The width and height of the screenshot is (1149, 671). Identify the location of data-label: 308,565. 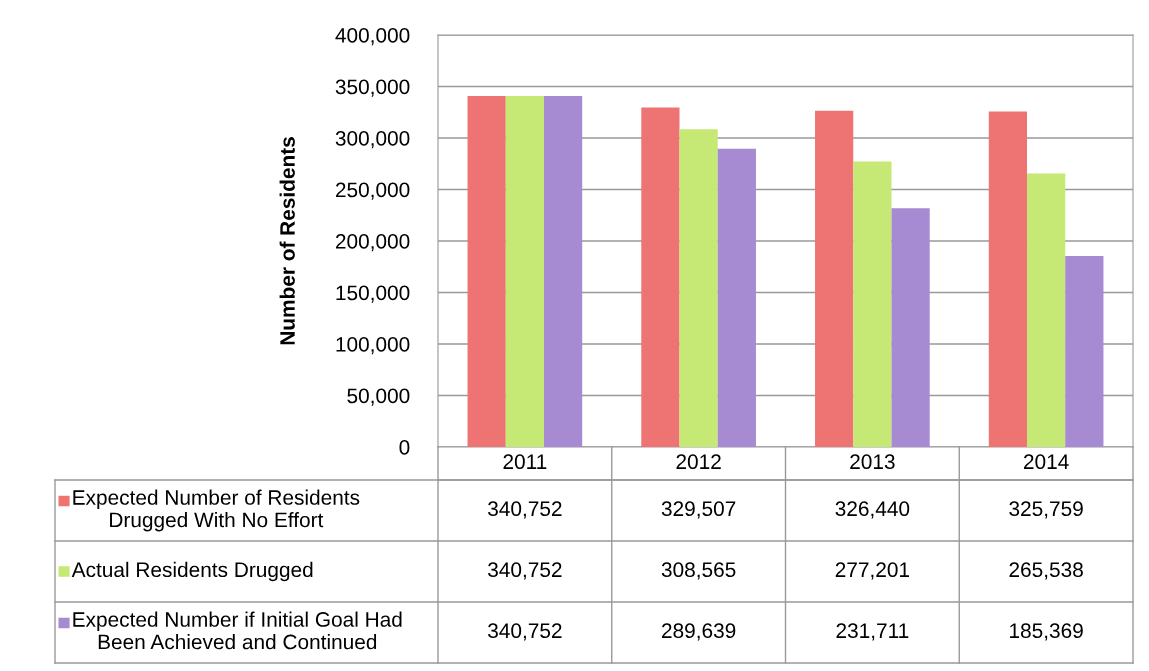
(698, 571).